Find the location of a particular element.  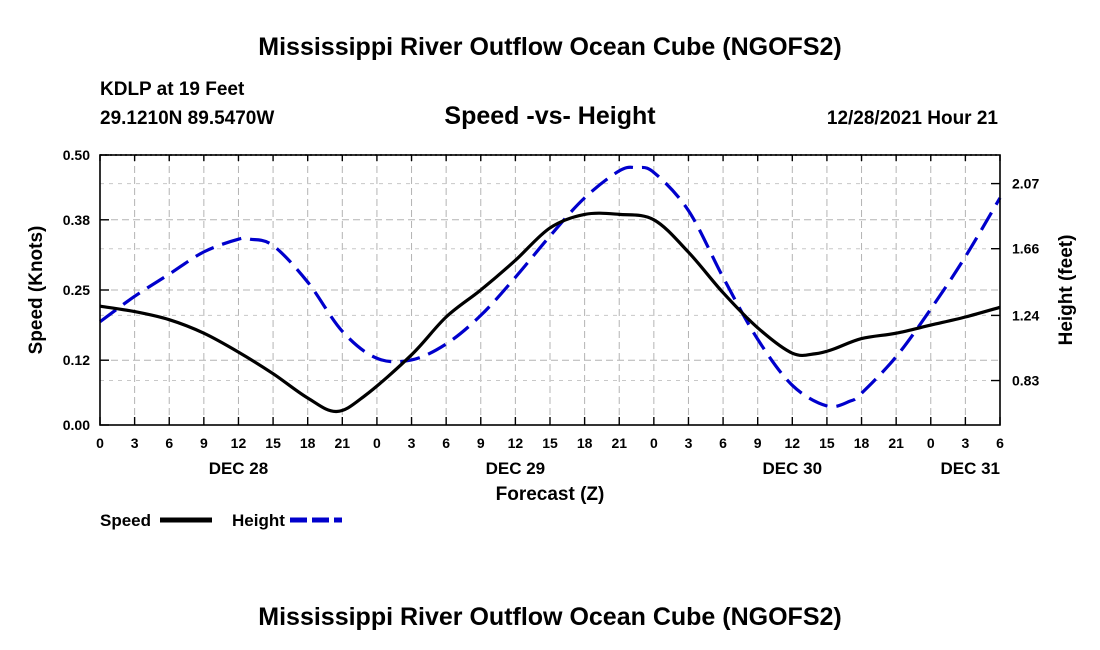

legend-label-height: Height is located at coordinates (258, 520).